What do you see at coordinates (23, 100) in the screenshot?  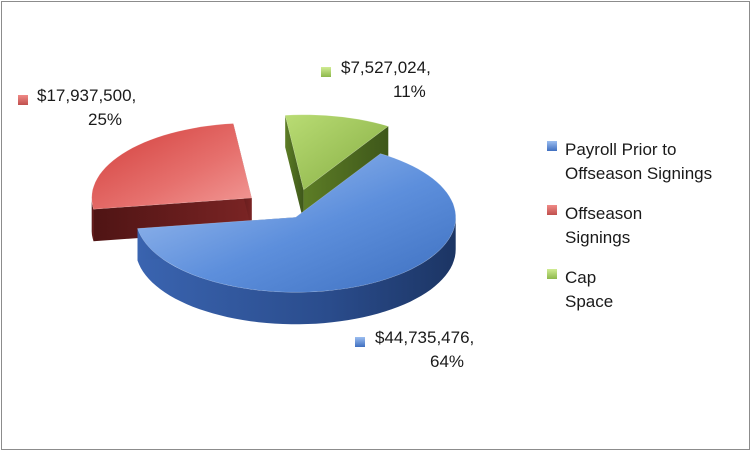 I see `data-label-key-offseason-signings` at bounding box center [23, 100].